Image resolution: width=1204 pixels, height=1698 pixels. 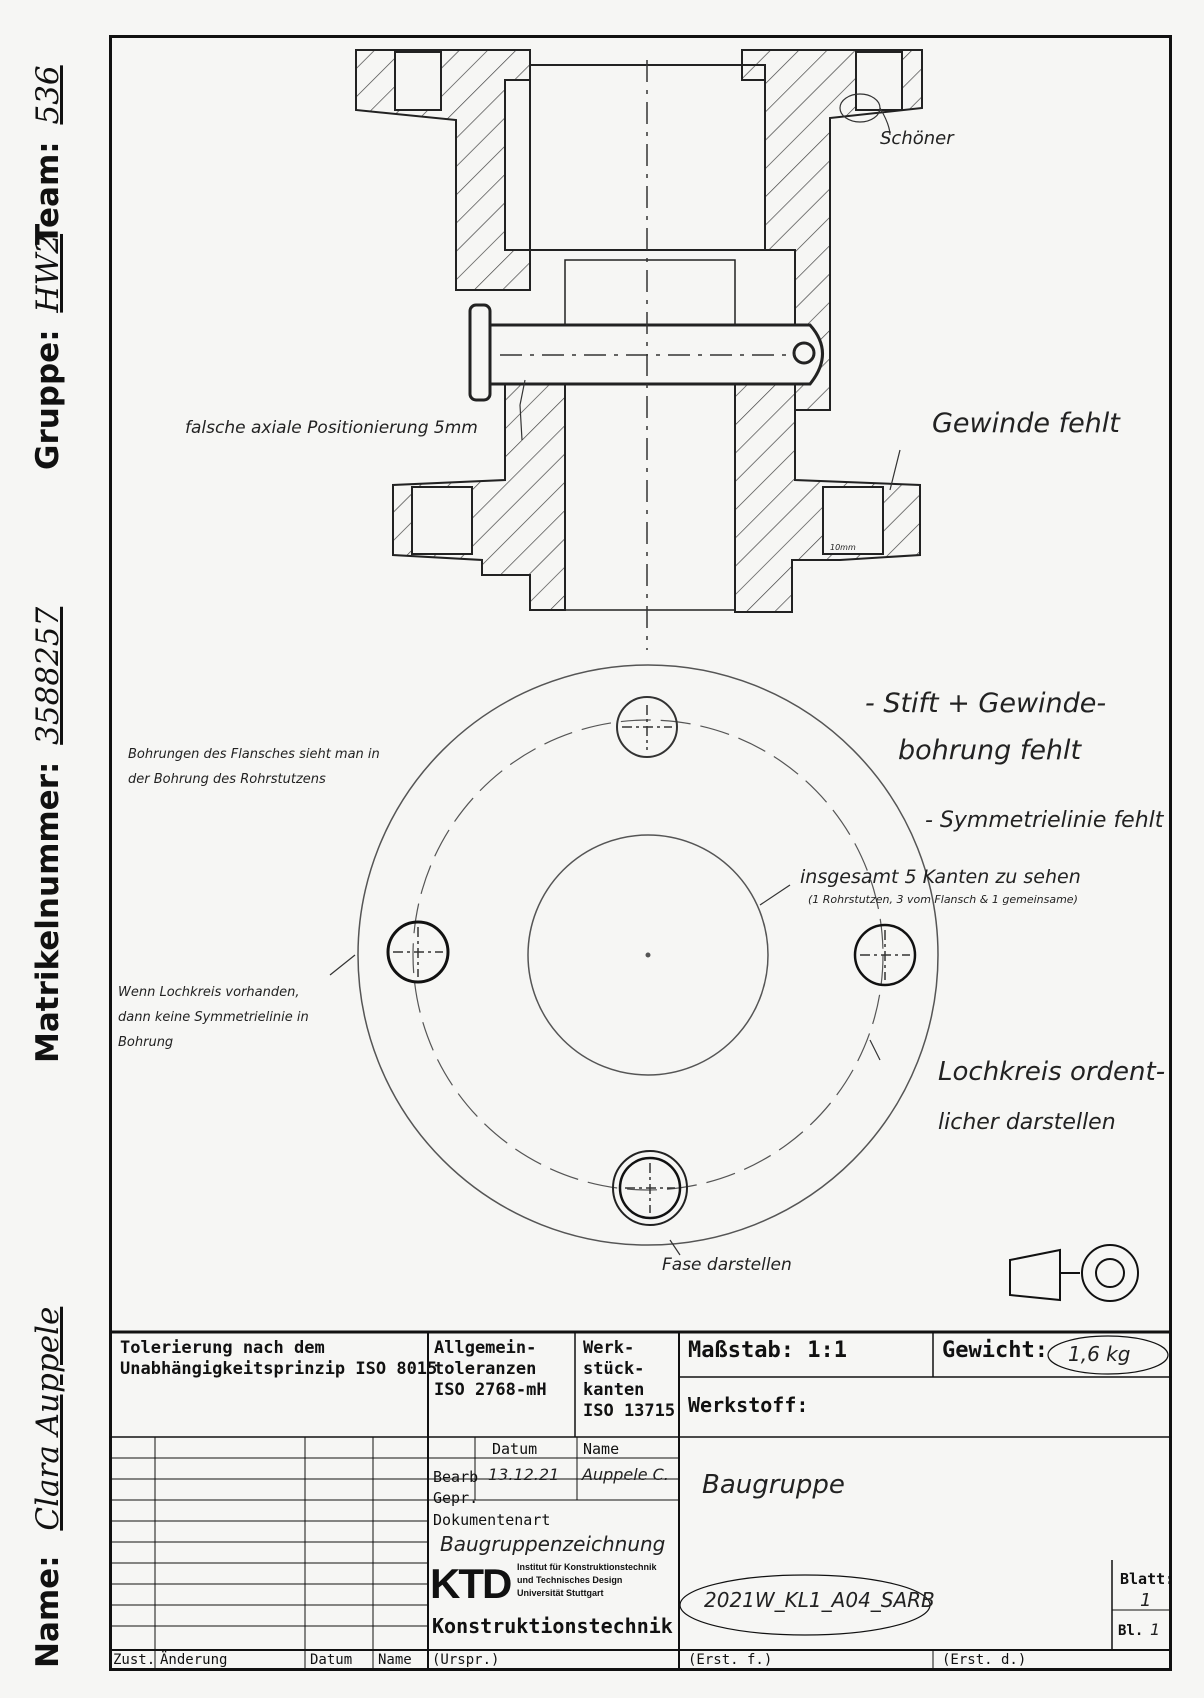 I want to click on bl-label: Bl., so click(x=1131, y=1631).